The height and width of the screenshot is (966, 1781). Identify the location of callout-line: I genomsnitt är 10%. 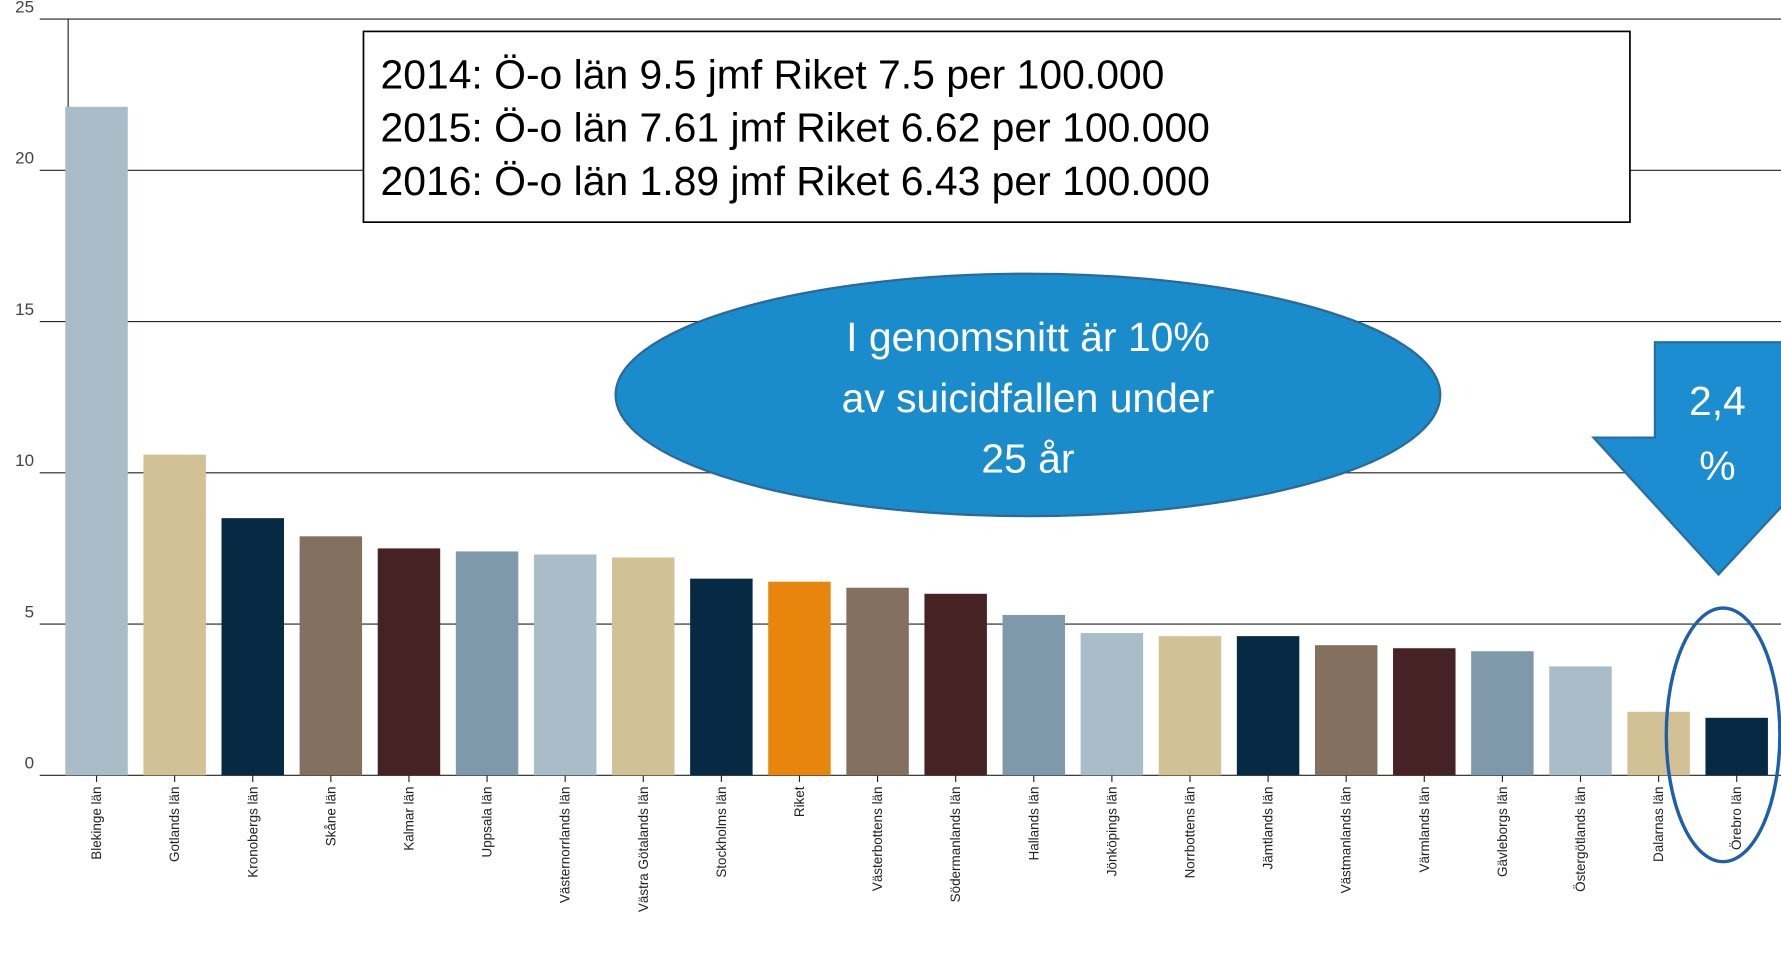
(1028, 337).